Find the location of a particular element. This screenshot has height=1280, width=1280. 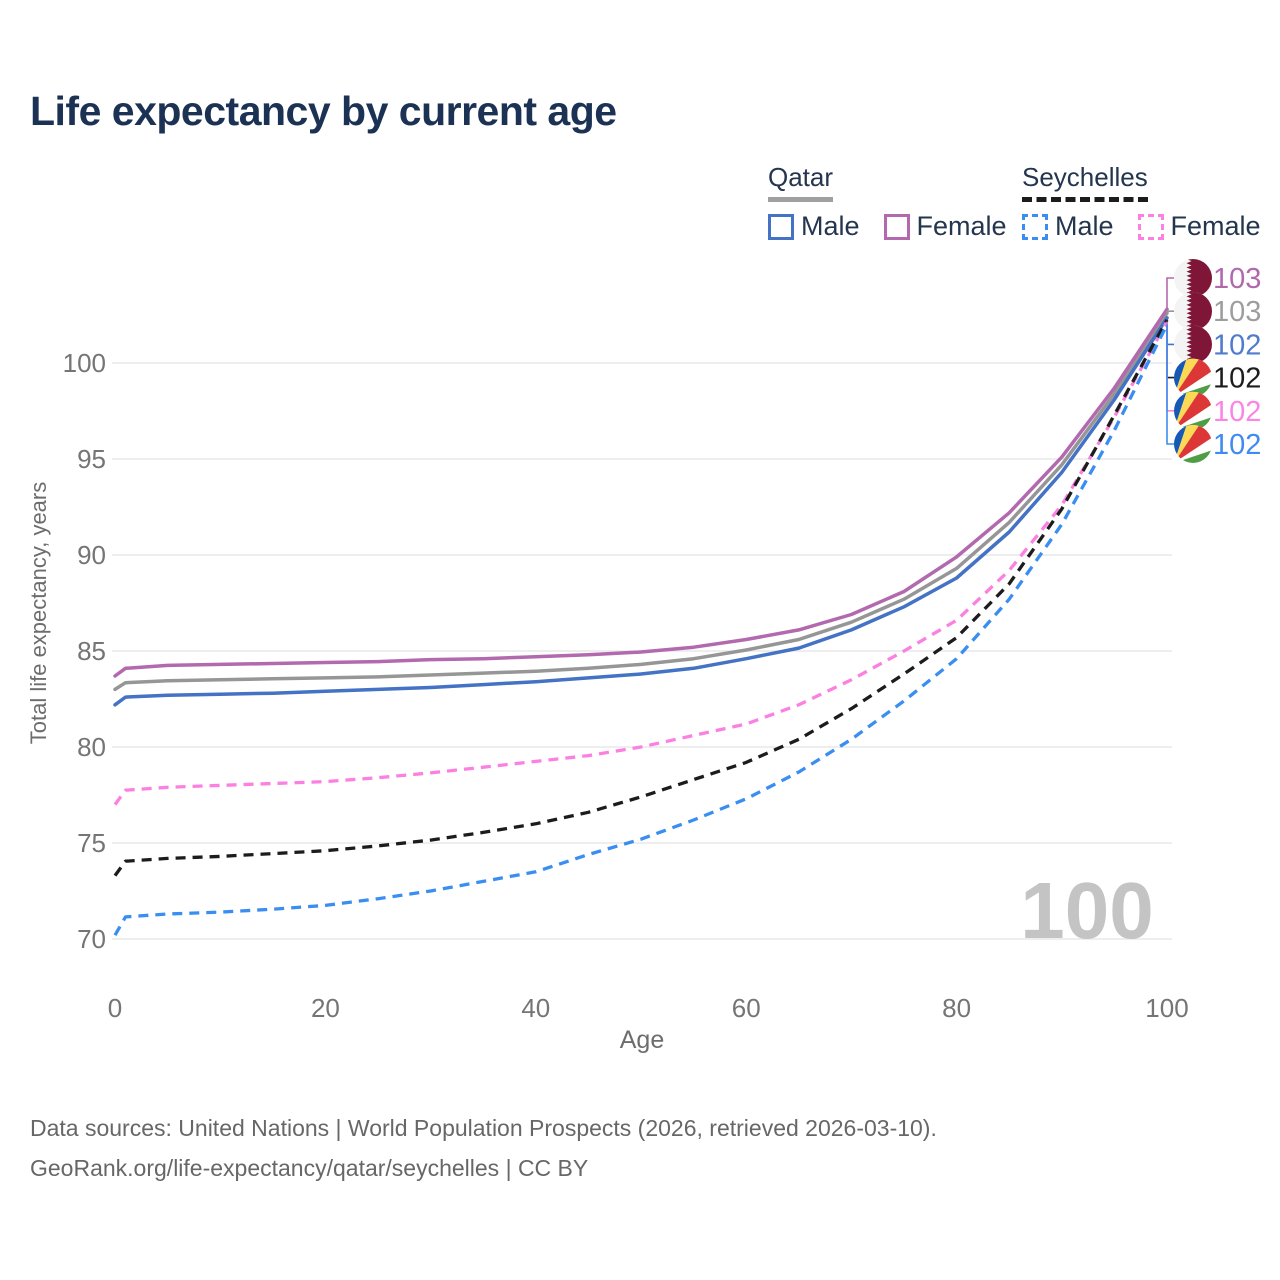

end-label-leader-seychelles-all is located at coordinates (1170, 349).